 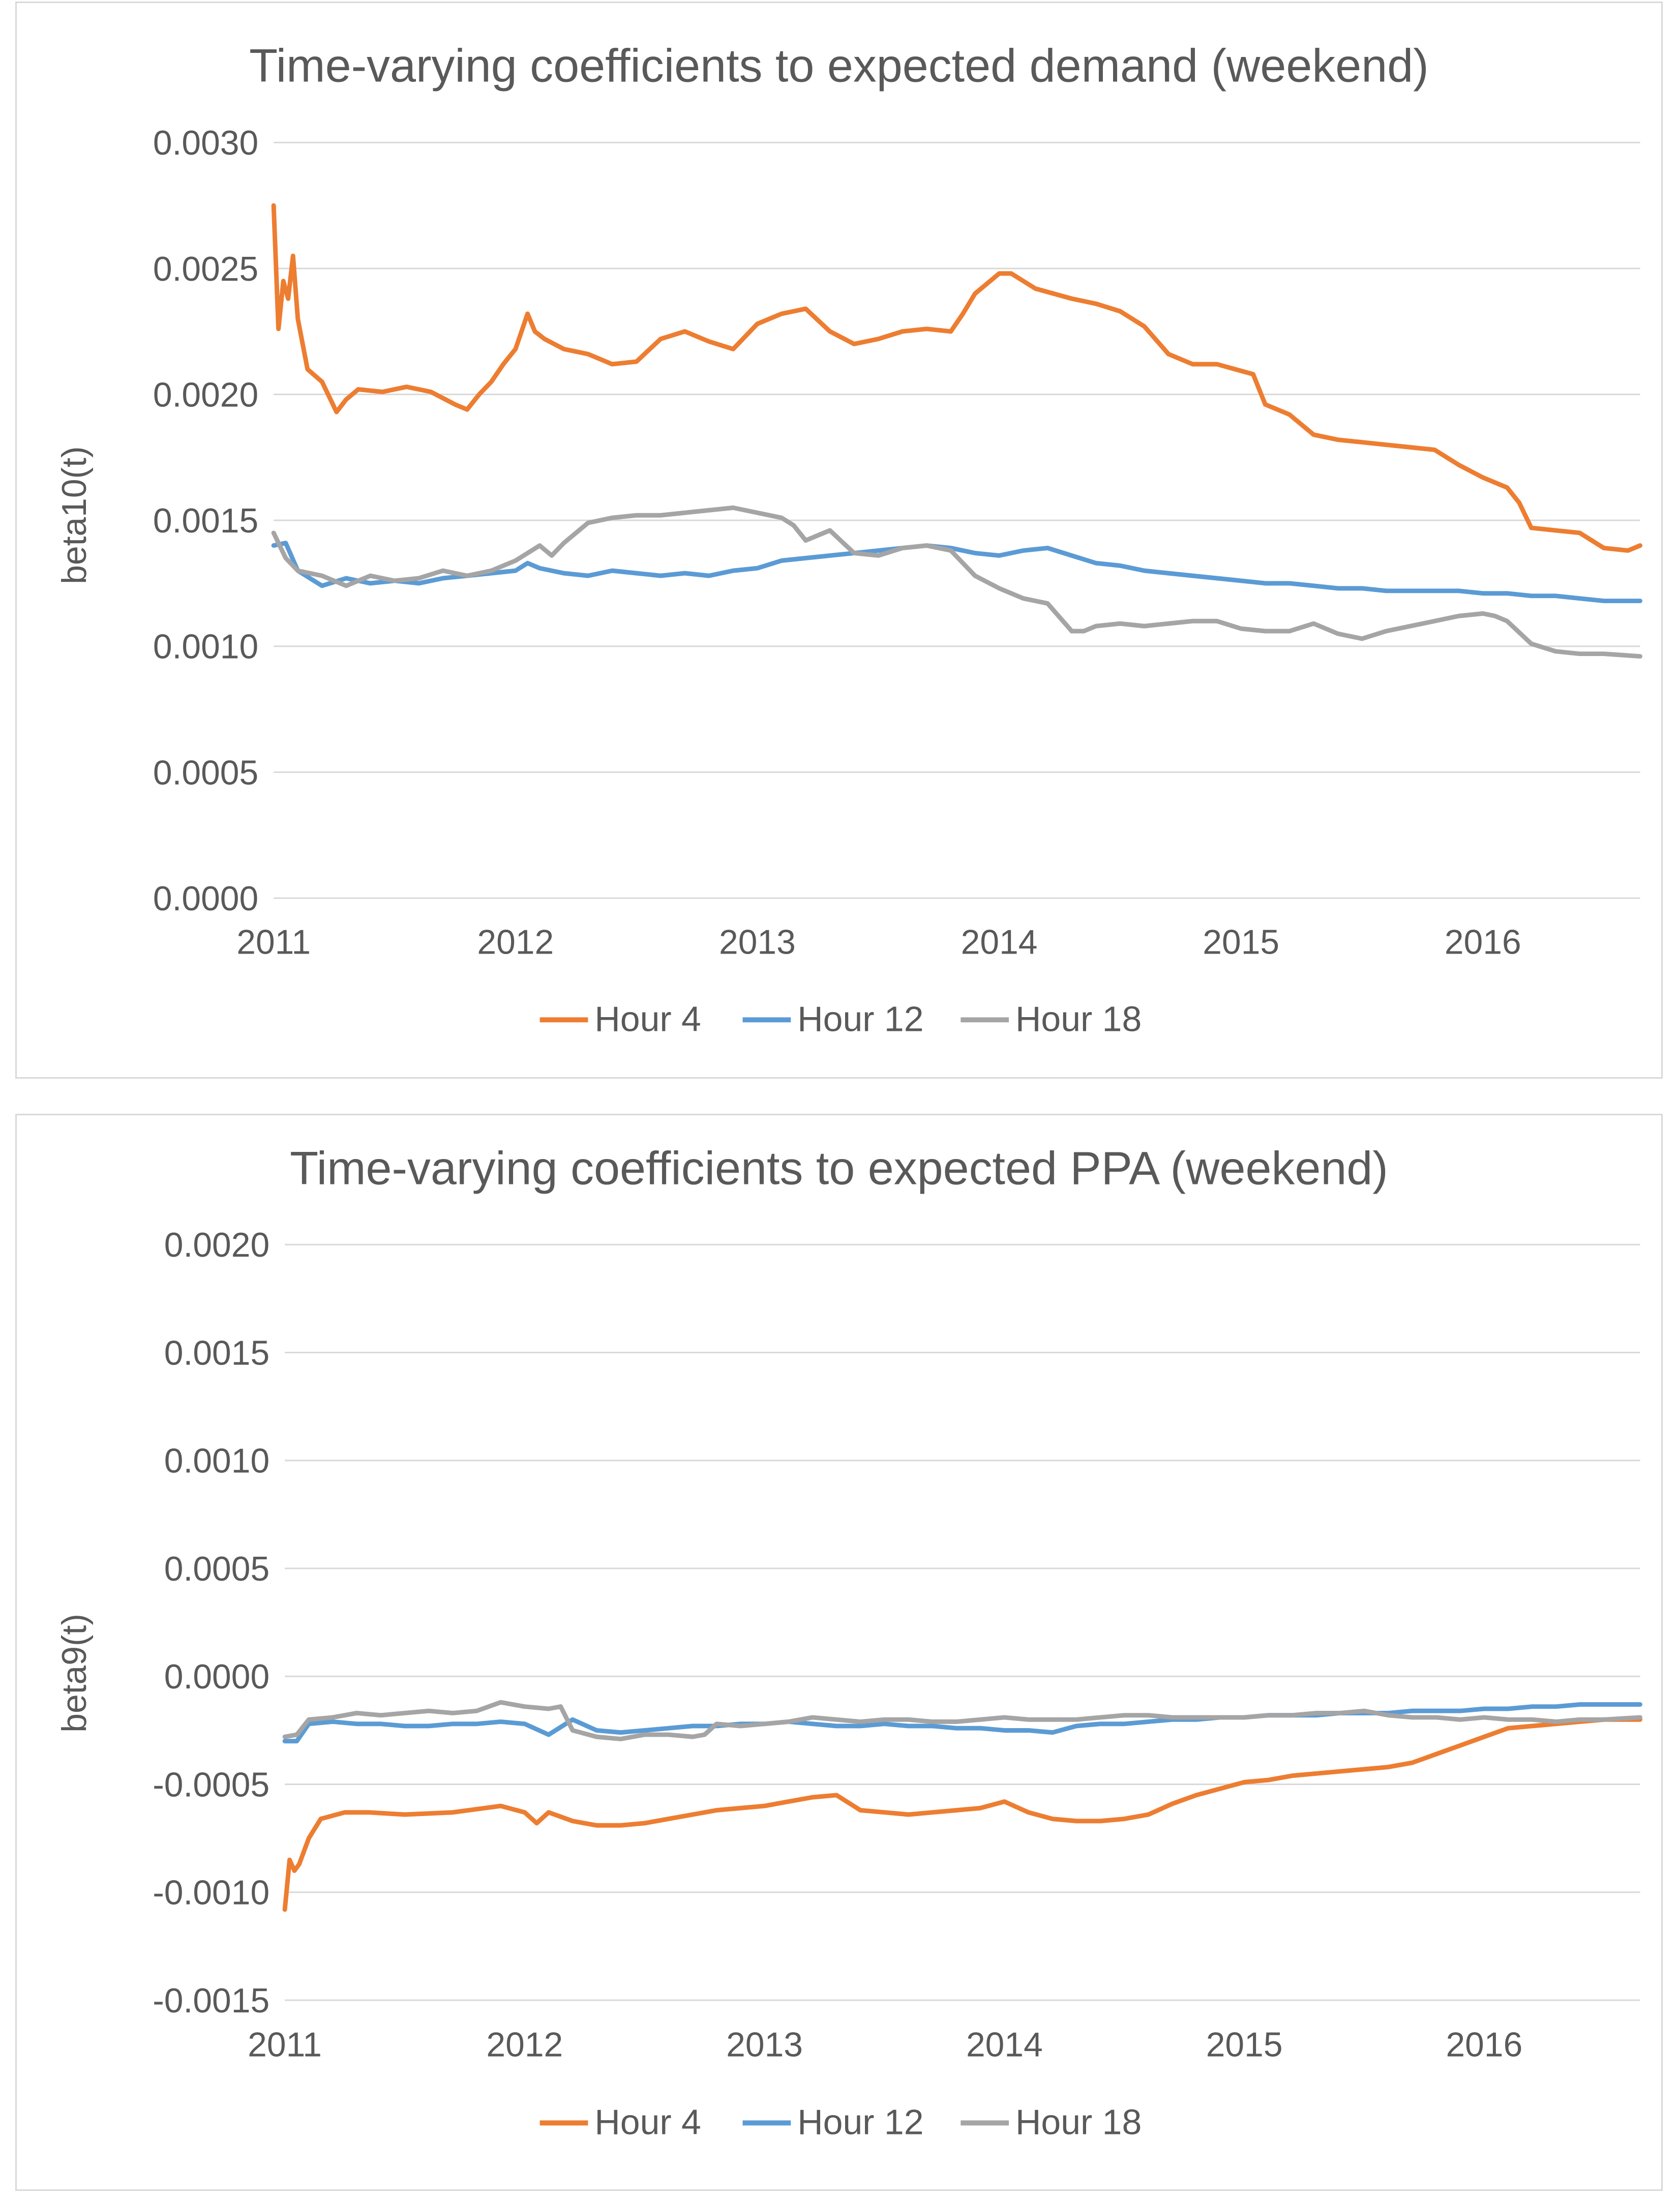 What do you see at coordinates (74, 515) in the screenshot?
I see `y-axis-label: beta10(t)` at bounding box center [74, 515].